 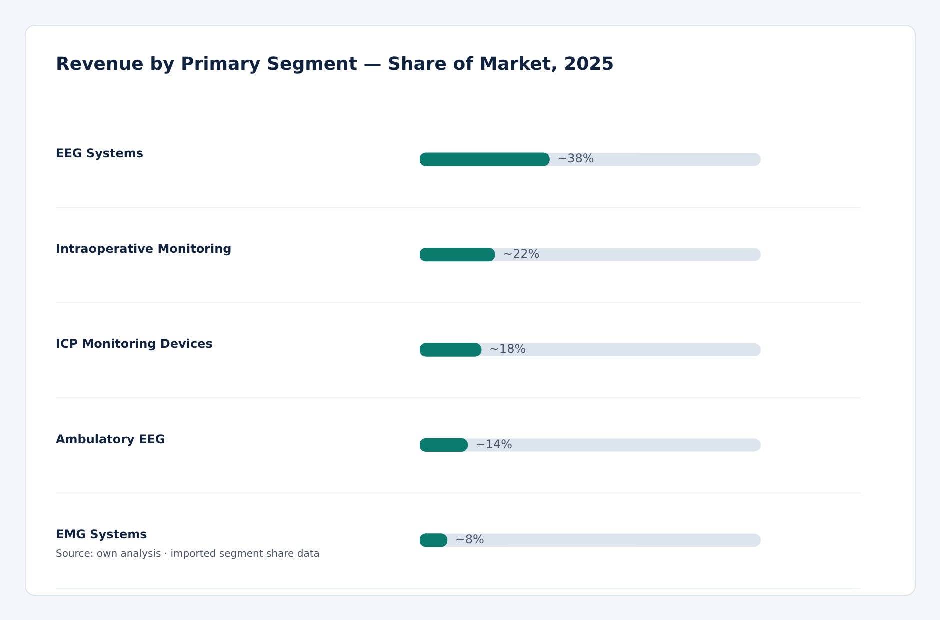 What do you see at coordinates (494, 444) in the screenshot?
I see `data-label: ~14%` at bounding box center [494, 444].